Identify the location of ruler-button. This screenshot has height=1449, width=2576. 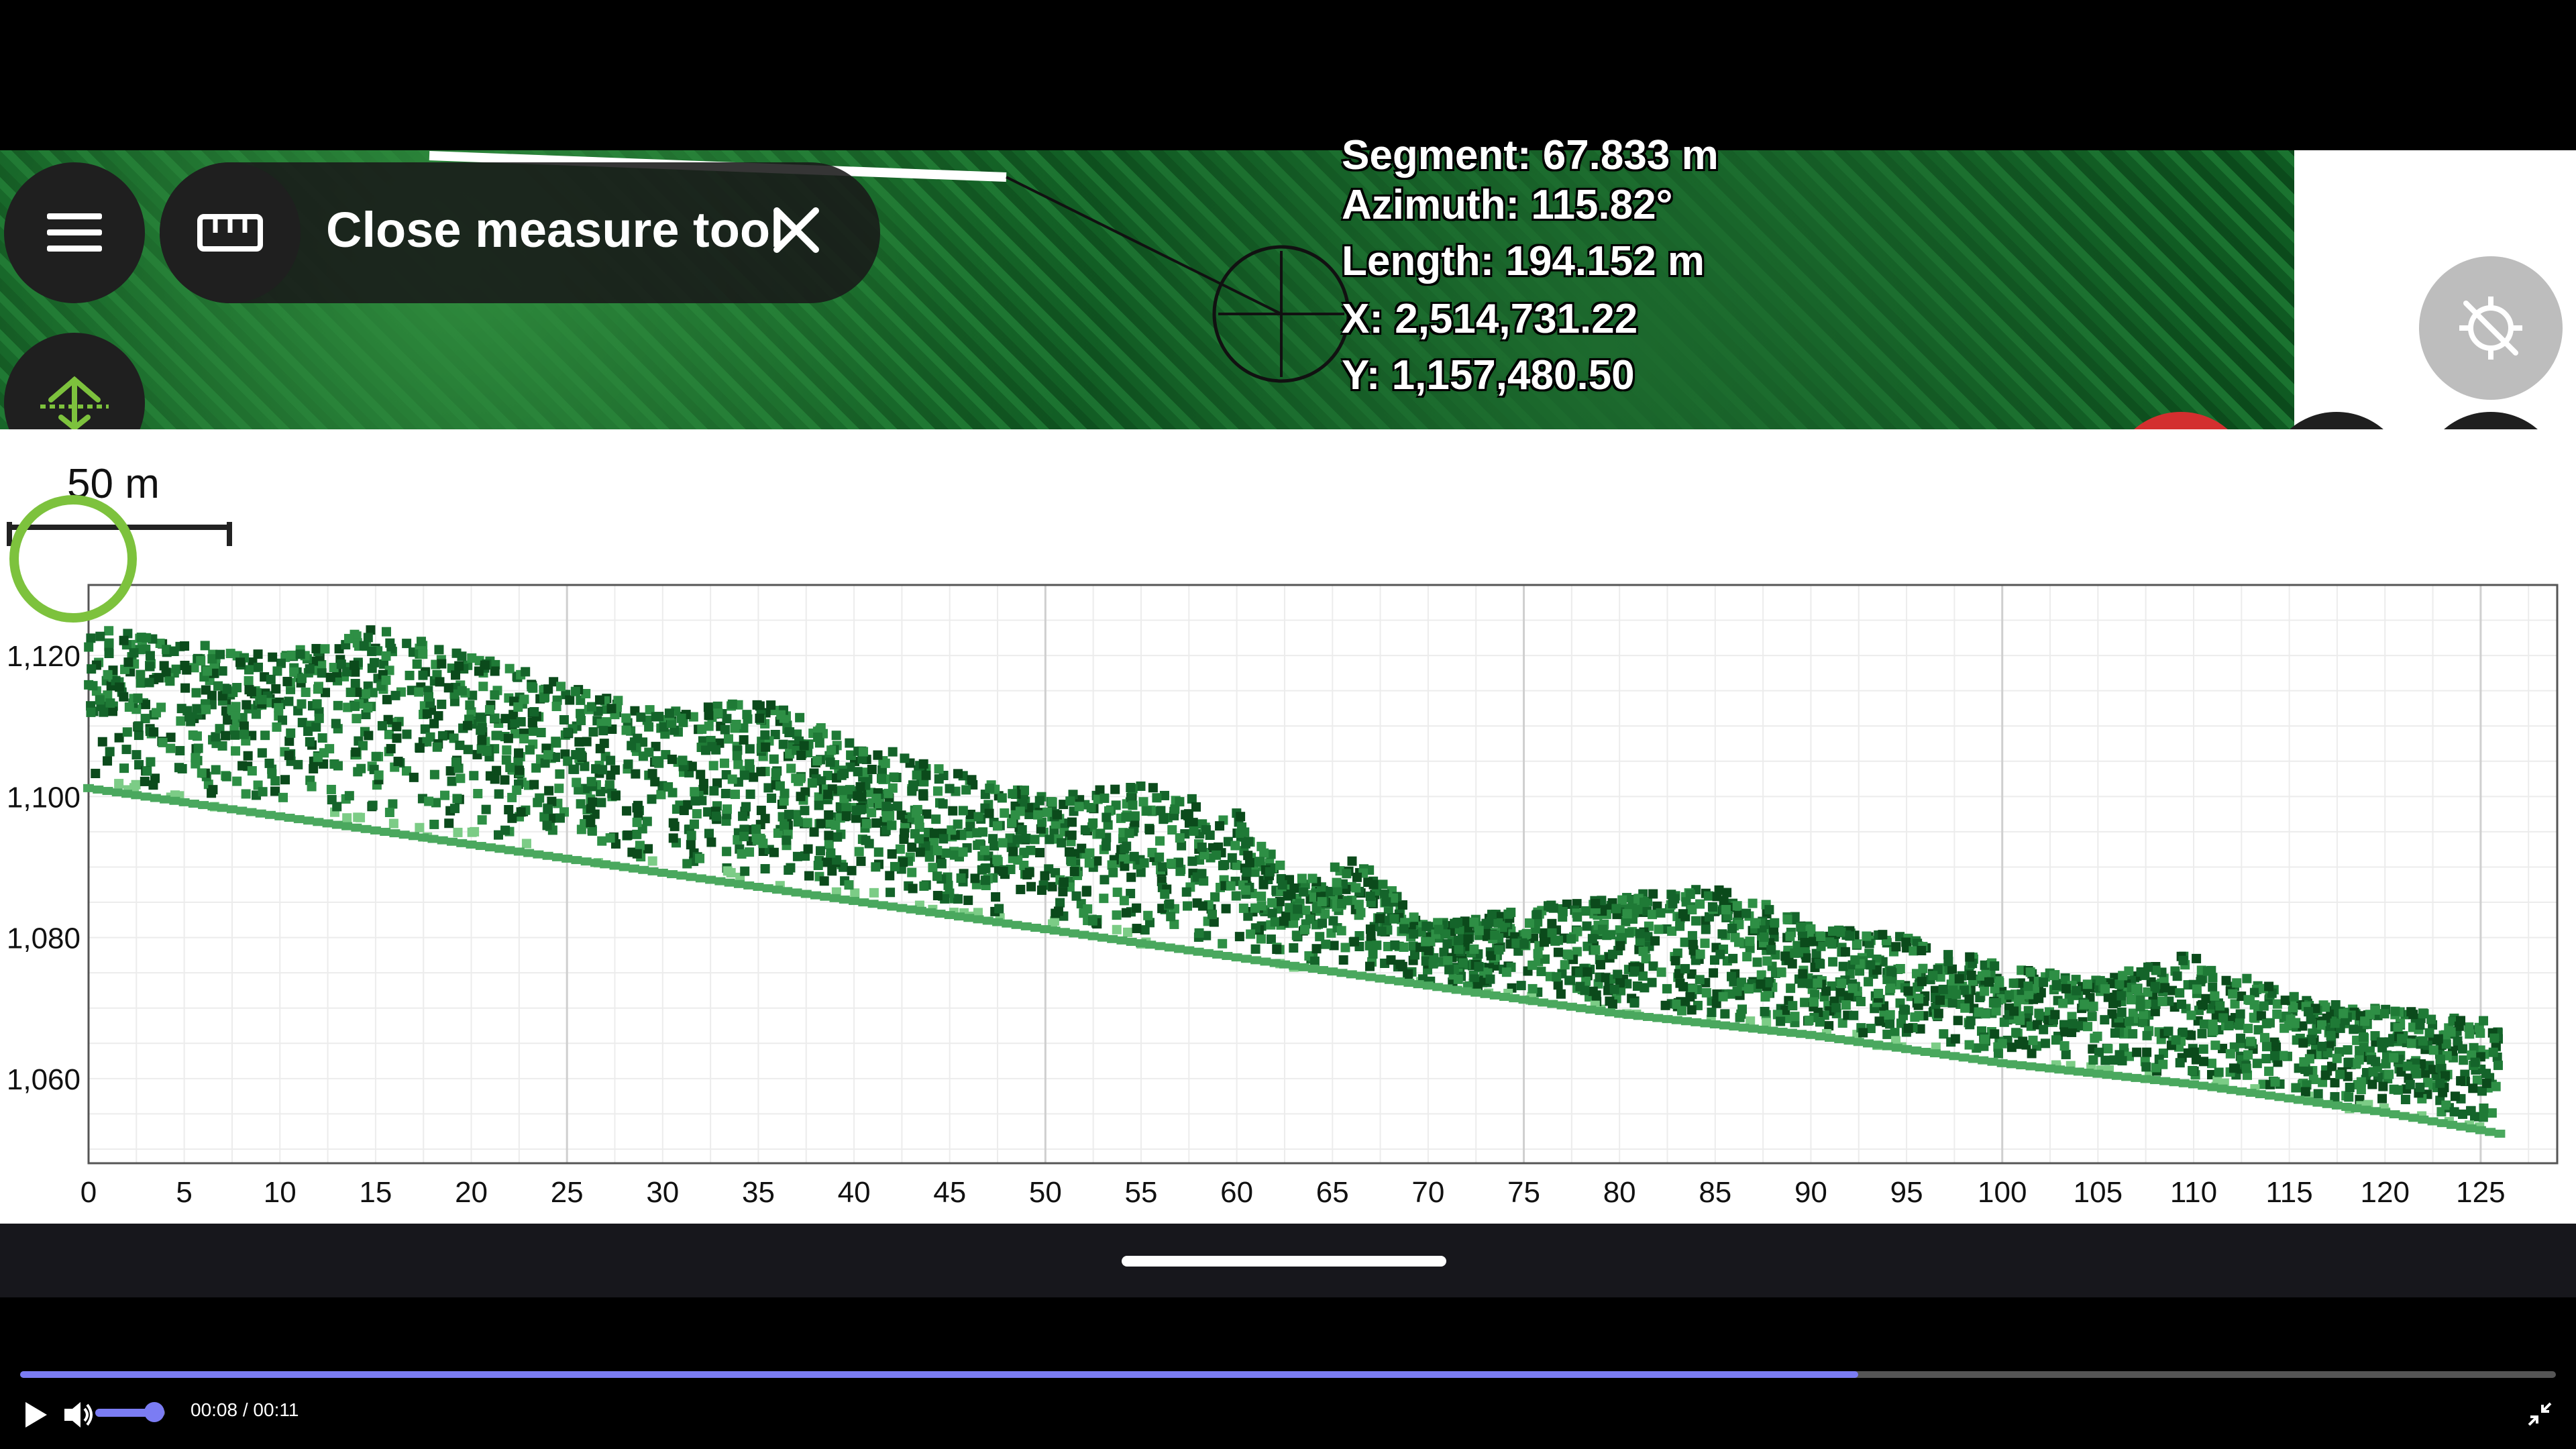
(230, 232).